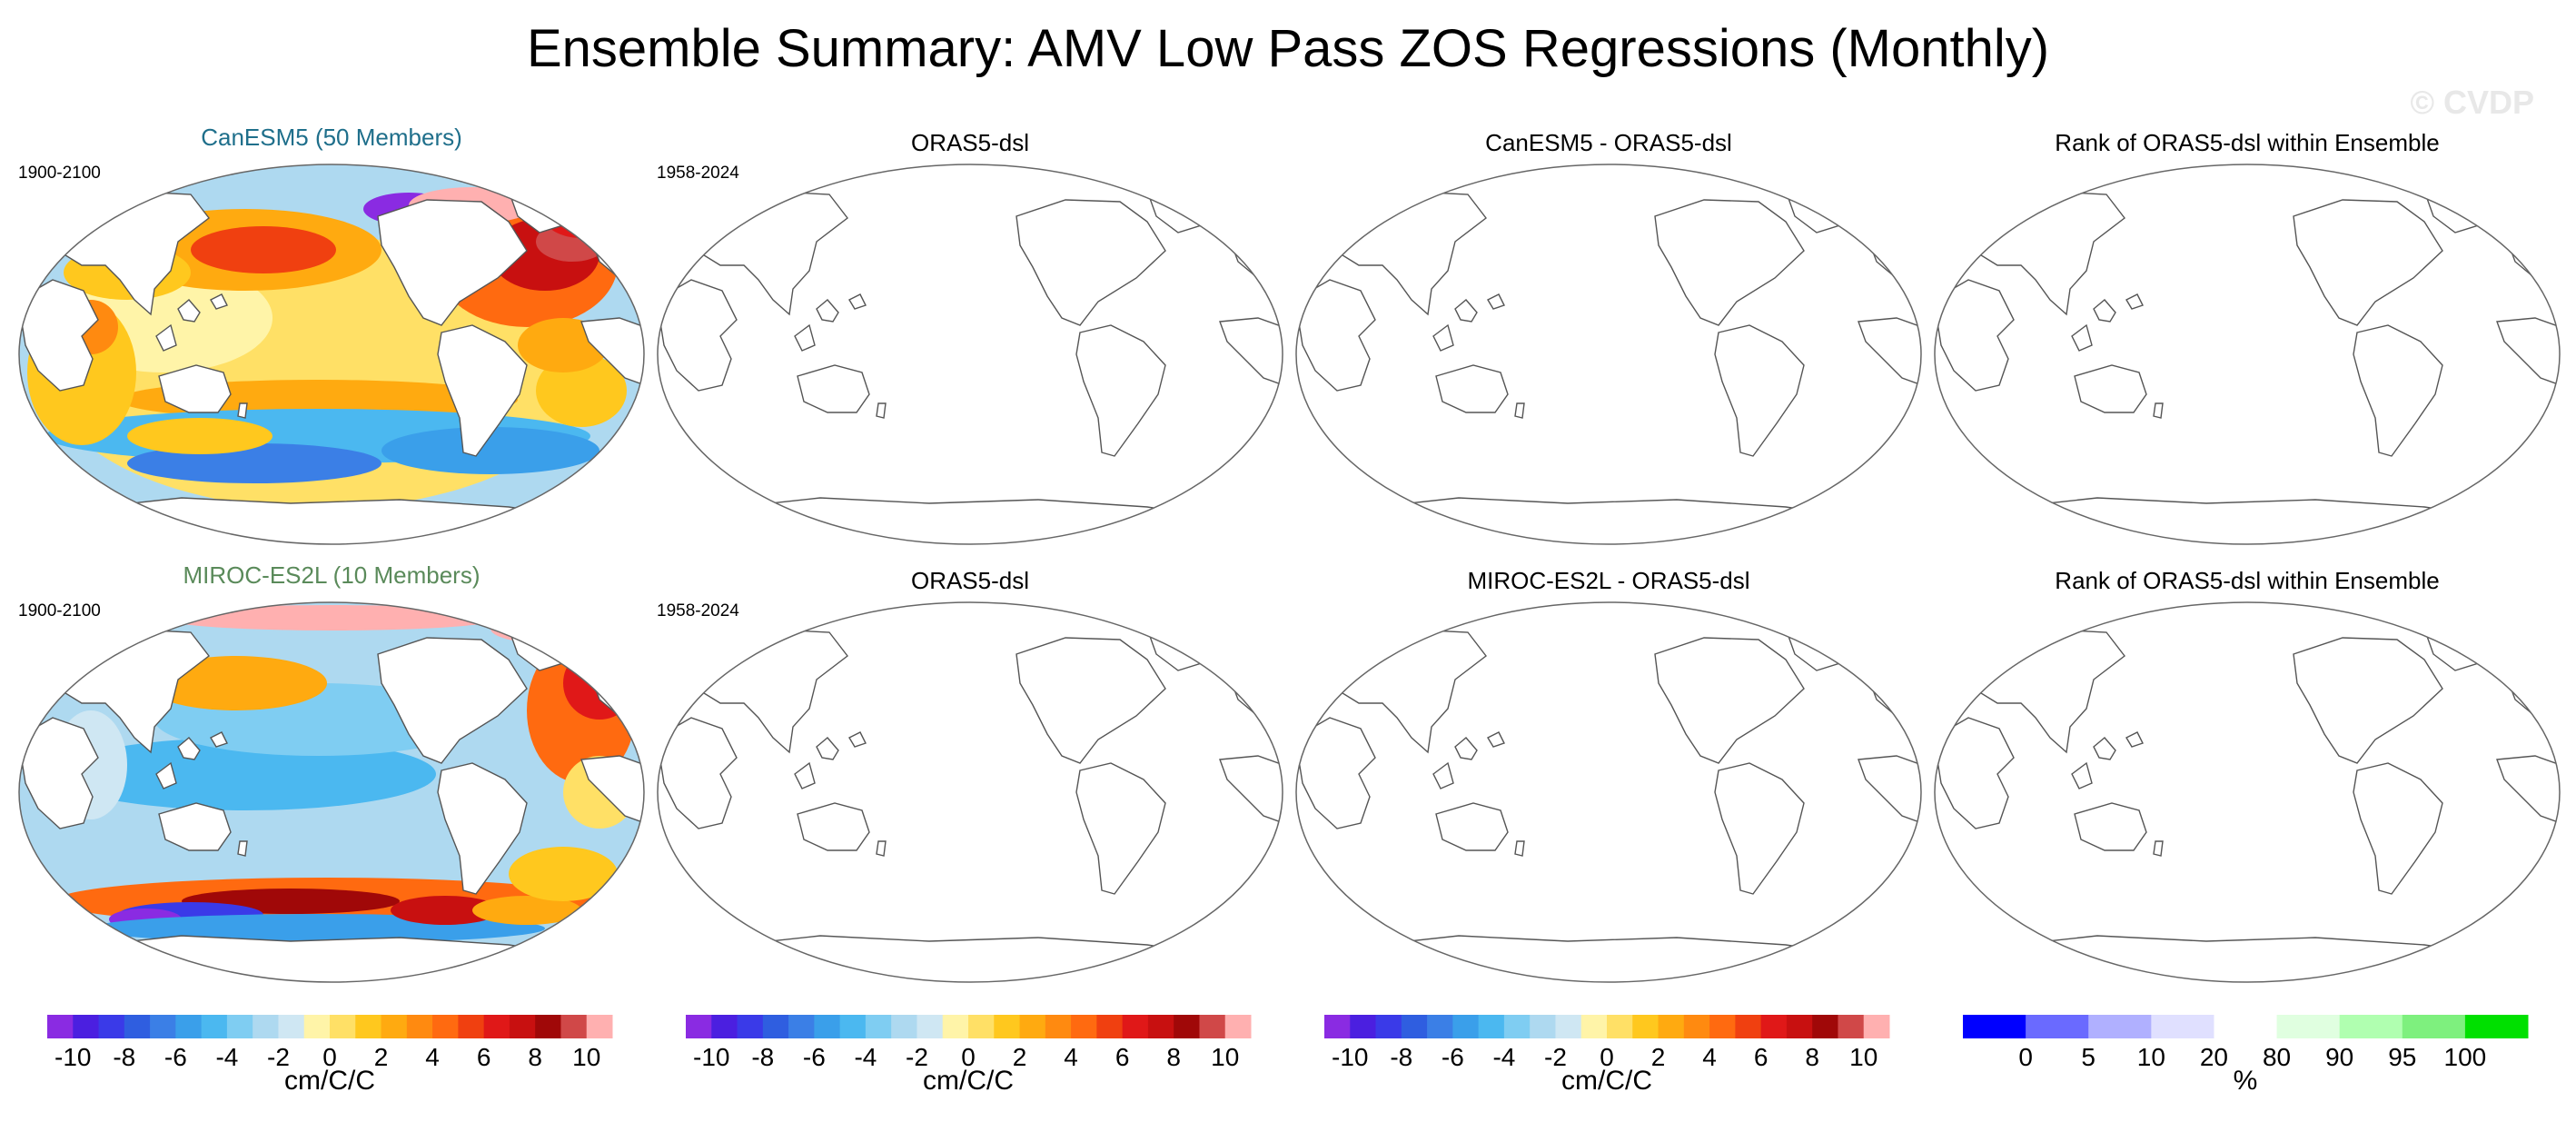 The image size is (2576, 1122). I want to click on panel-title: CanESM5 - ORAS5-dsl, so click(1608, 143).